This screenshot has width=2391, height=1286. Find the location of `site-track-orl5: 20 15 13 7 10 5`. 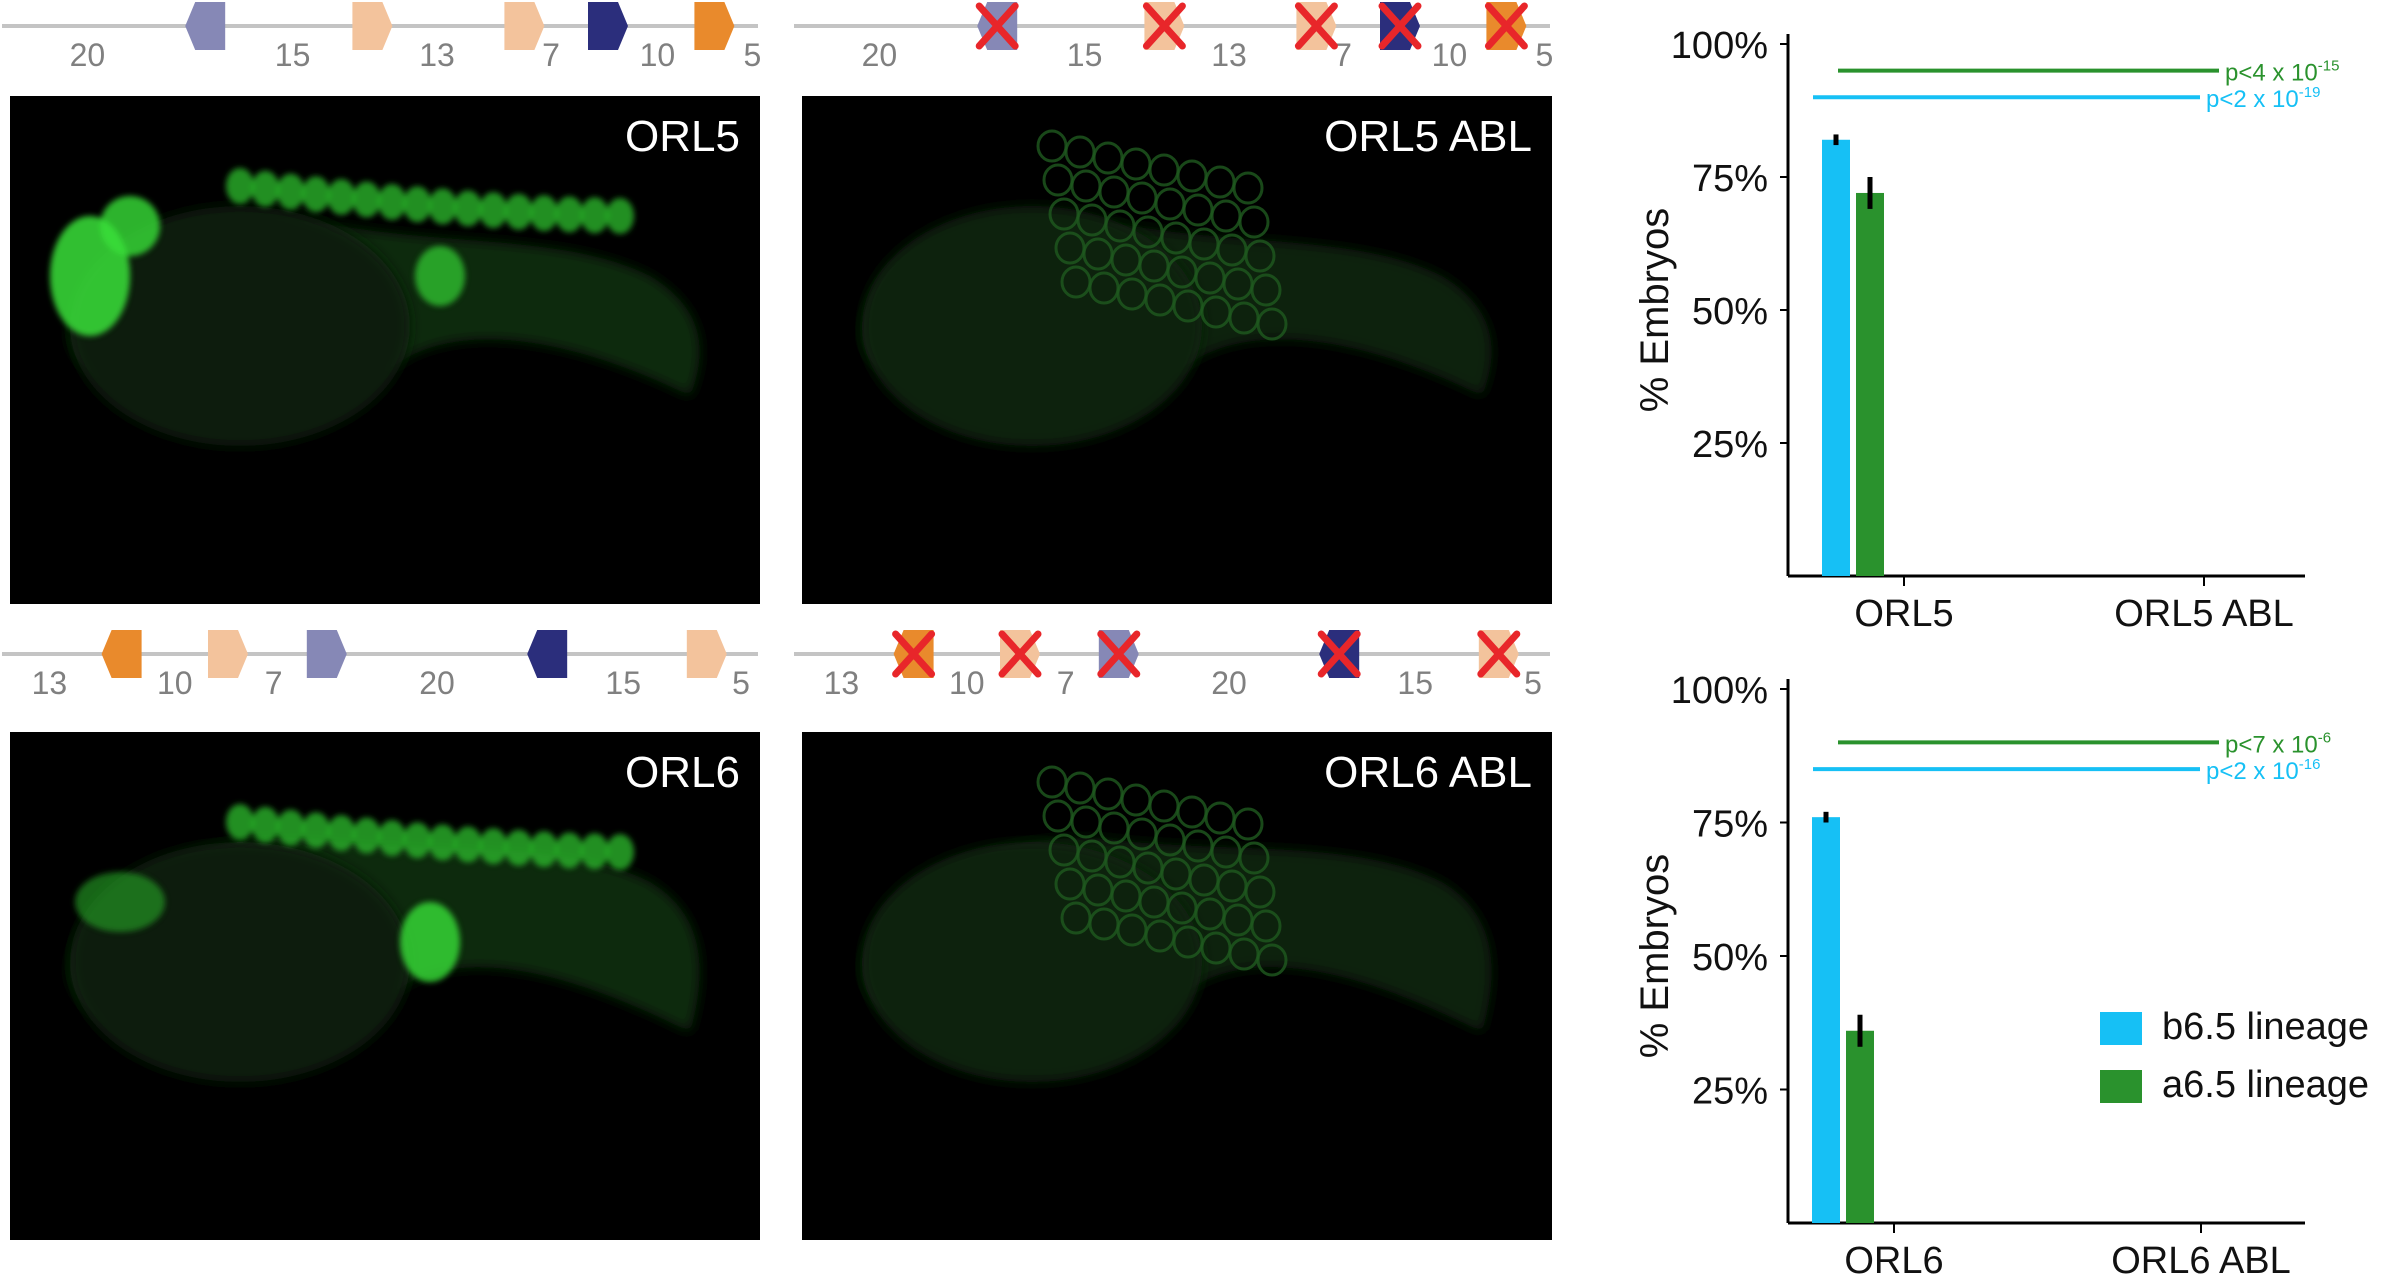

site-track-orl5: 20 15 13 7 10 5 is located at coordinates (380, 40).